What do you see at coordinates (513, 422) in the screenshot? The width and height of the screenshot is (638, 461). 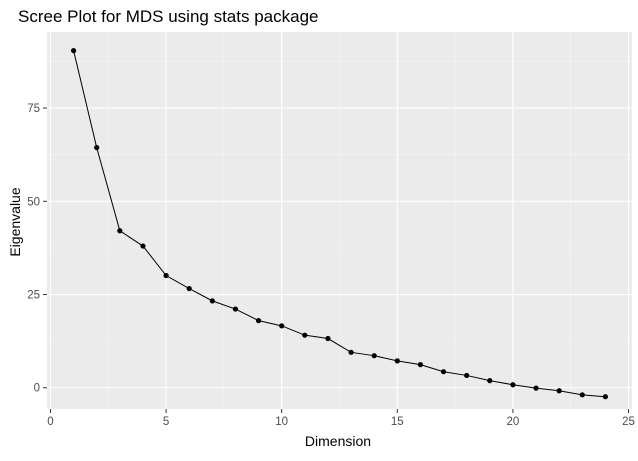 I see `x-tick-label: 20` at bounding box center [513, 422].